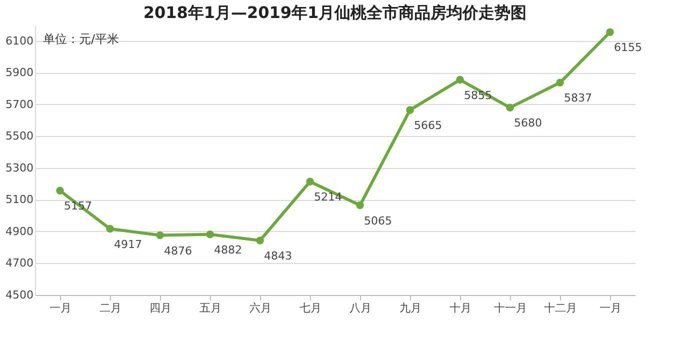 This screenshot has width=678, height=358. Describe the element at coordinates (111, 308) in the screenshot. I see `x-tick-label: 二月` at that location.